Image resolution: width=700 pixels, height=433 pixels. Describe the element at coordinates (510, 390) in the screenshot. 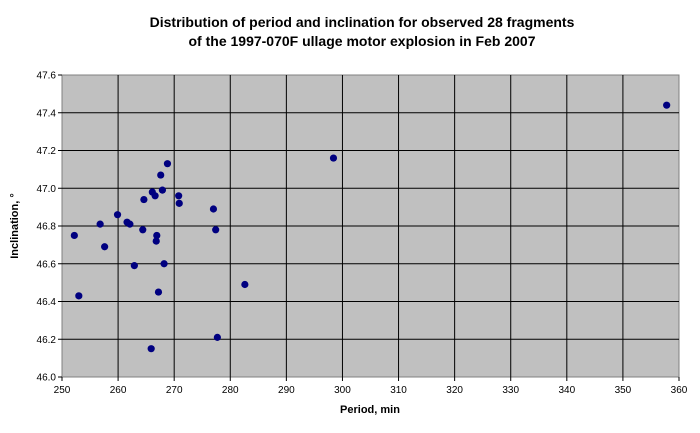

I see `x-tick-label: 330` at that location.